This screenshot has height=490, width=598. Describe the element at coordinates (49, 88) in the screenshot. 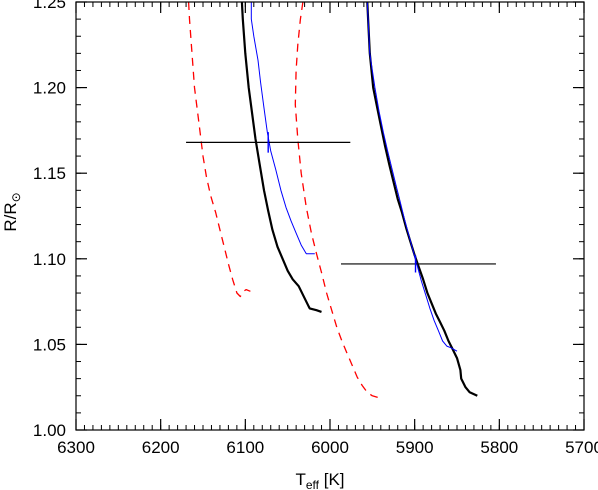

I see `y-tick-label: 1.20` at that location.